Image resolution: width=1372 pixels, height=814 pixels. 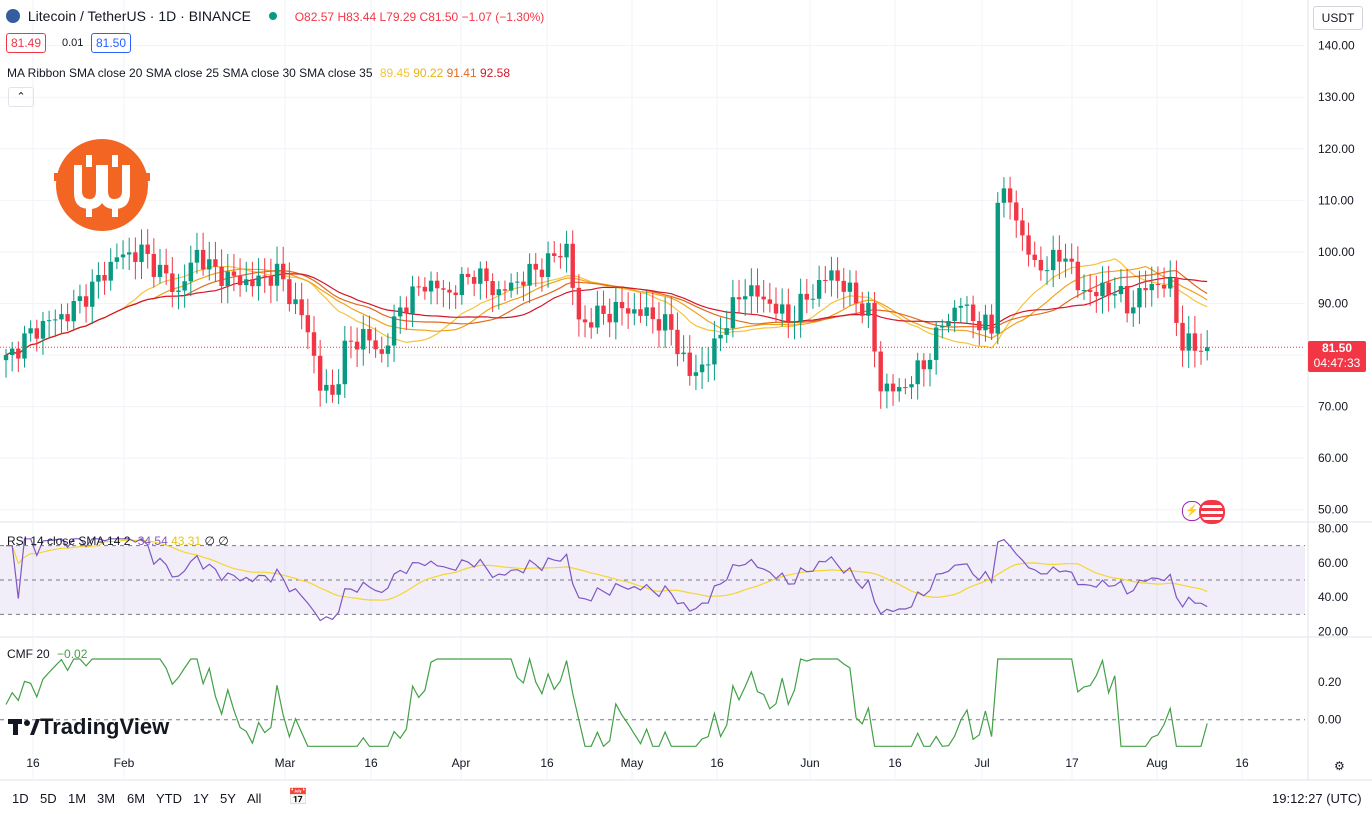 I want to click on timeframe-1d-button: 1D, so click(x=20, y=798).